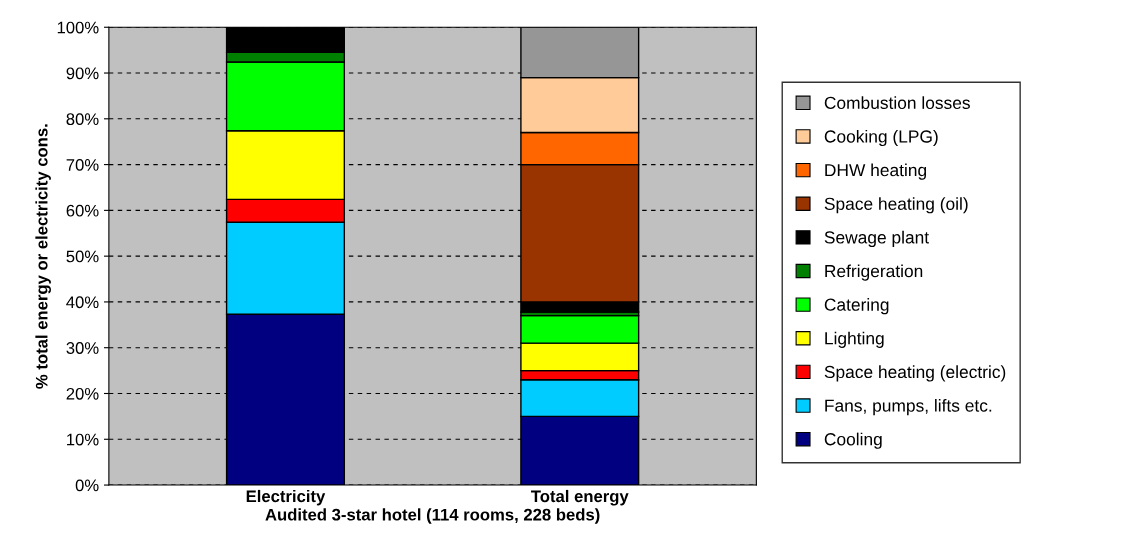 This screenshot has height=545, width=1146. I want to click on legend-label: Combustion losses, so click(897, 103).